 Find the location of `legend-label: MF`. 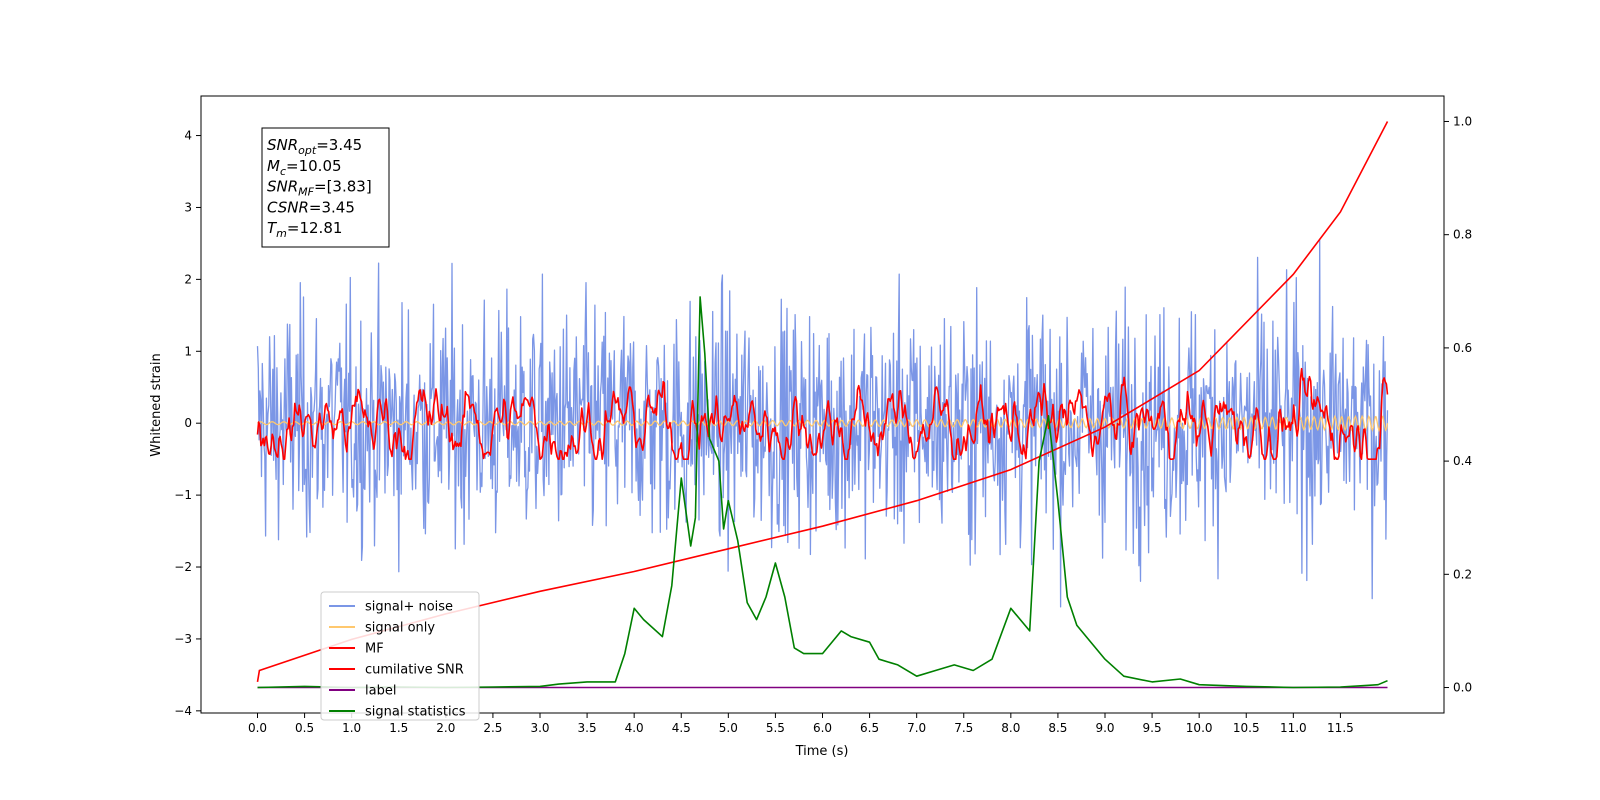

legend-label: MF is located at coordinates (374, 649).